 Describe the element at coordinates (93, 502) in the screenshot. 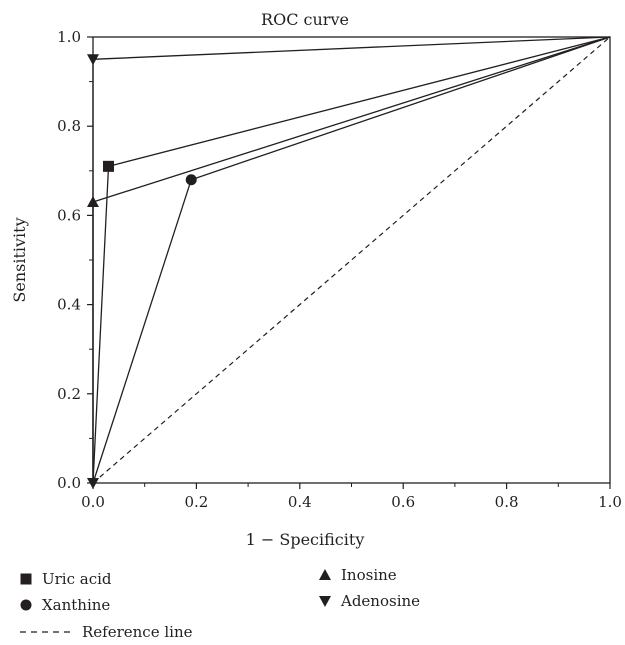

I see `x-tick-label: 0.0` at that location.